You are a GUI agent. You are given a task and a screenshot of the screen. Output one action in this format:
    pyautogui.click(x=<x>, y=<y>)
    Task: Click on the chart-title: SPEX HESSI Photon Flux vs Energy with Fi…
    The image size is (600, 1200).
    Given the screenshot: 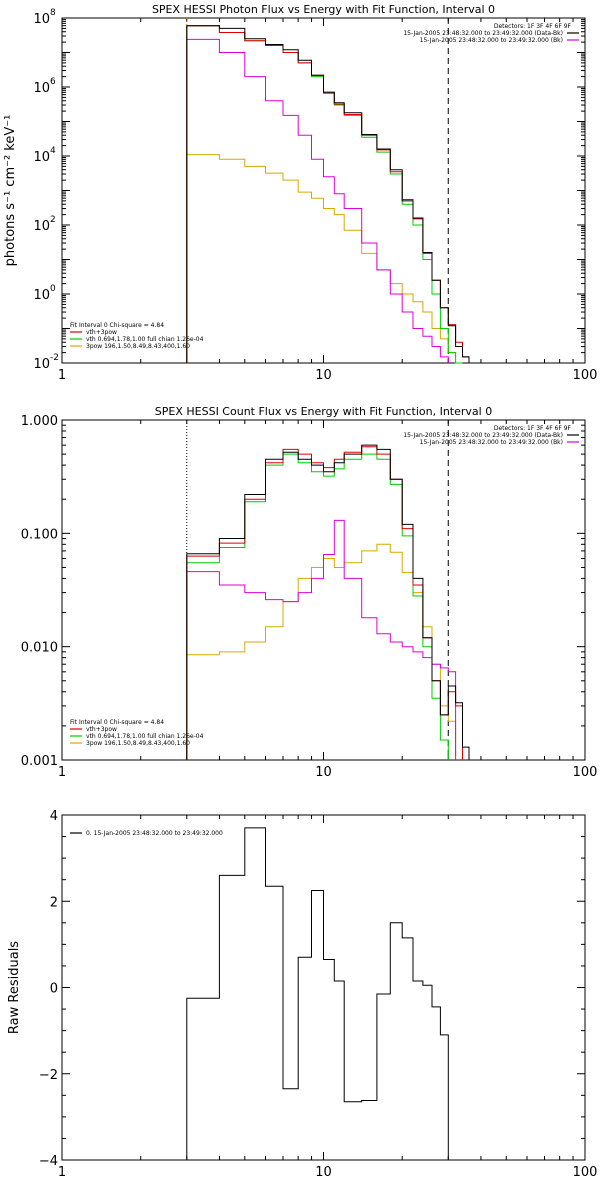 What is the action you would take?
    pyautogui.click(x=323, y=9)
    